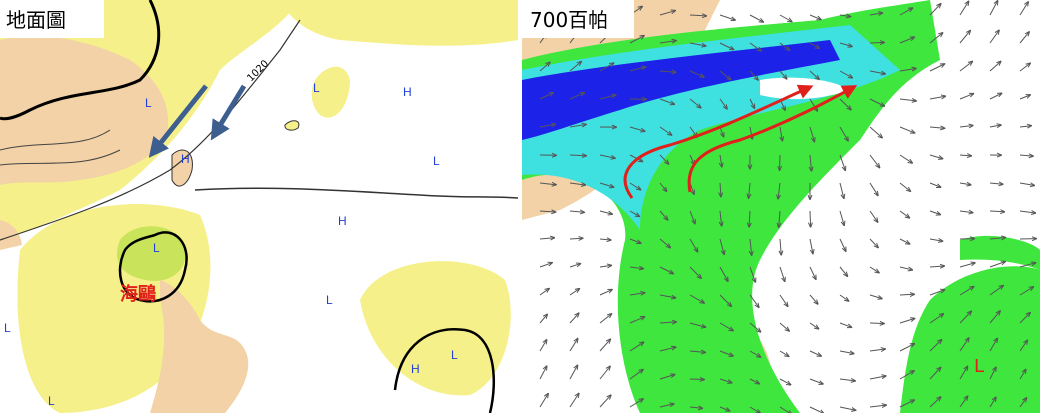  What do you see at coordinates (199, 346) in the screenshot?
I see `philippines` at bounding box center [199, 346].